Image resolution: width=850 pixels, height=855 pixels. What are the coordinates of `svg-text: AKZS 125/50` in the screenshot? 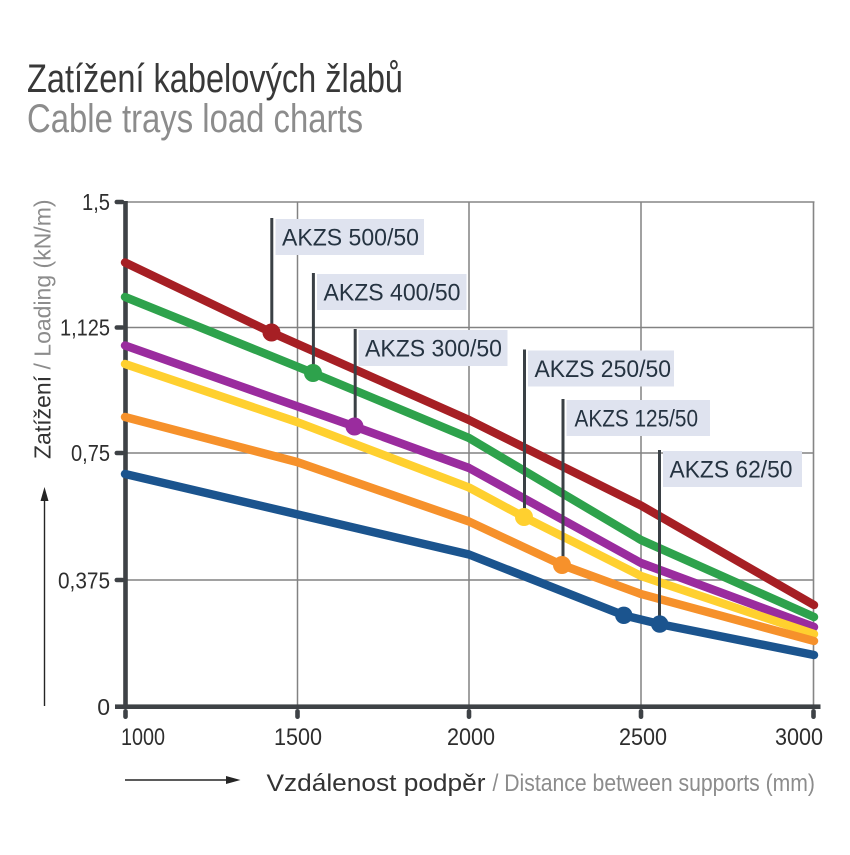 It's located at (637, 419).